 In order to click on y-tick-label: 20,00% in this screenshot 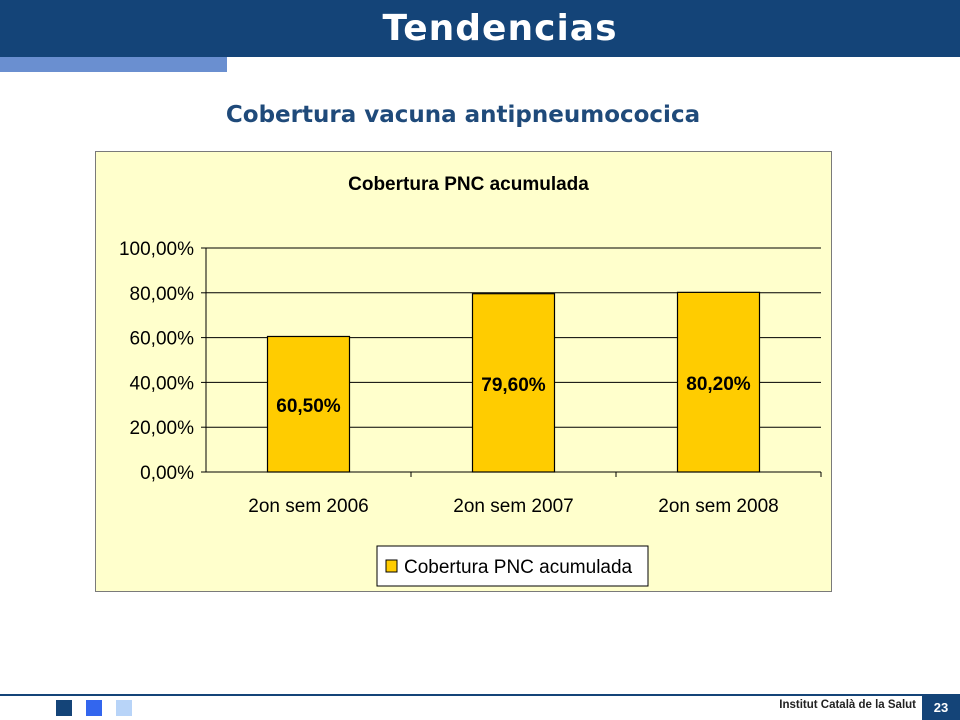, I will do `click(162, 428)`.